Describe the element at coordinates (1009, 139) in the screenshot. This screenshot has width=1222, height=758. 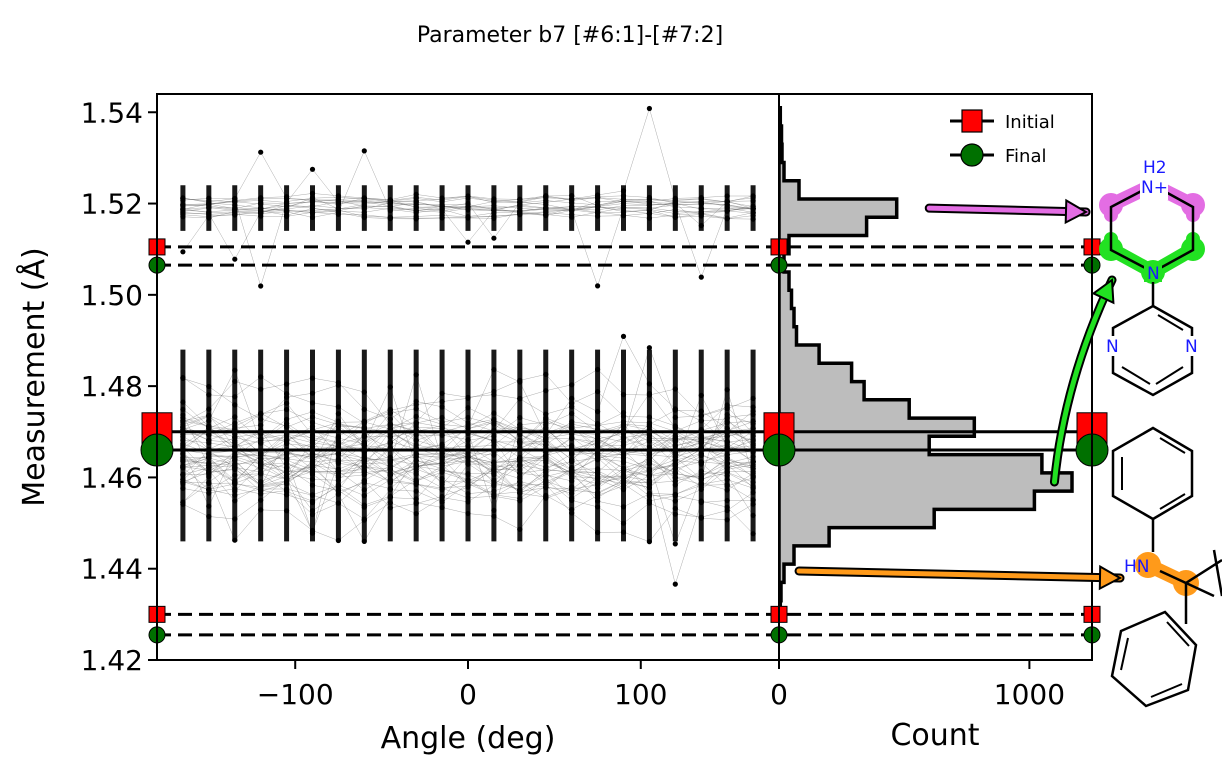
I see `legend-box` at that location.